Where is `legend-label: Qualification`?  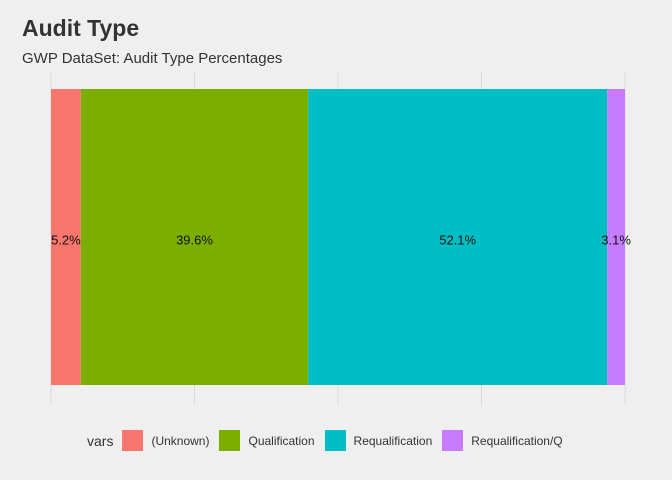
legend-label: Qualification is located at coordinates (281, 440).